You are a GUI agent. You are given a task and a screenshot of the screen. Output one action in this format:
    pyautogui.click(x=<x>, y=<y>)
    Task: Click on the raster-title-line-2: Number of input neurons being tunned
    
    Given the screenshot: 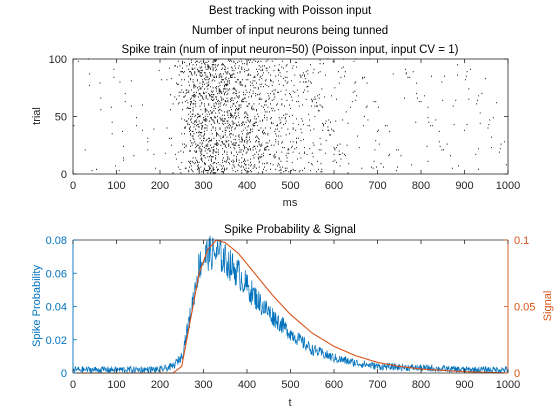 What is the action you would take?
    pyautogui.click(x=290, y=31)
    